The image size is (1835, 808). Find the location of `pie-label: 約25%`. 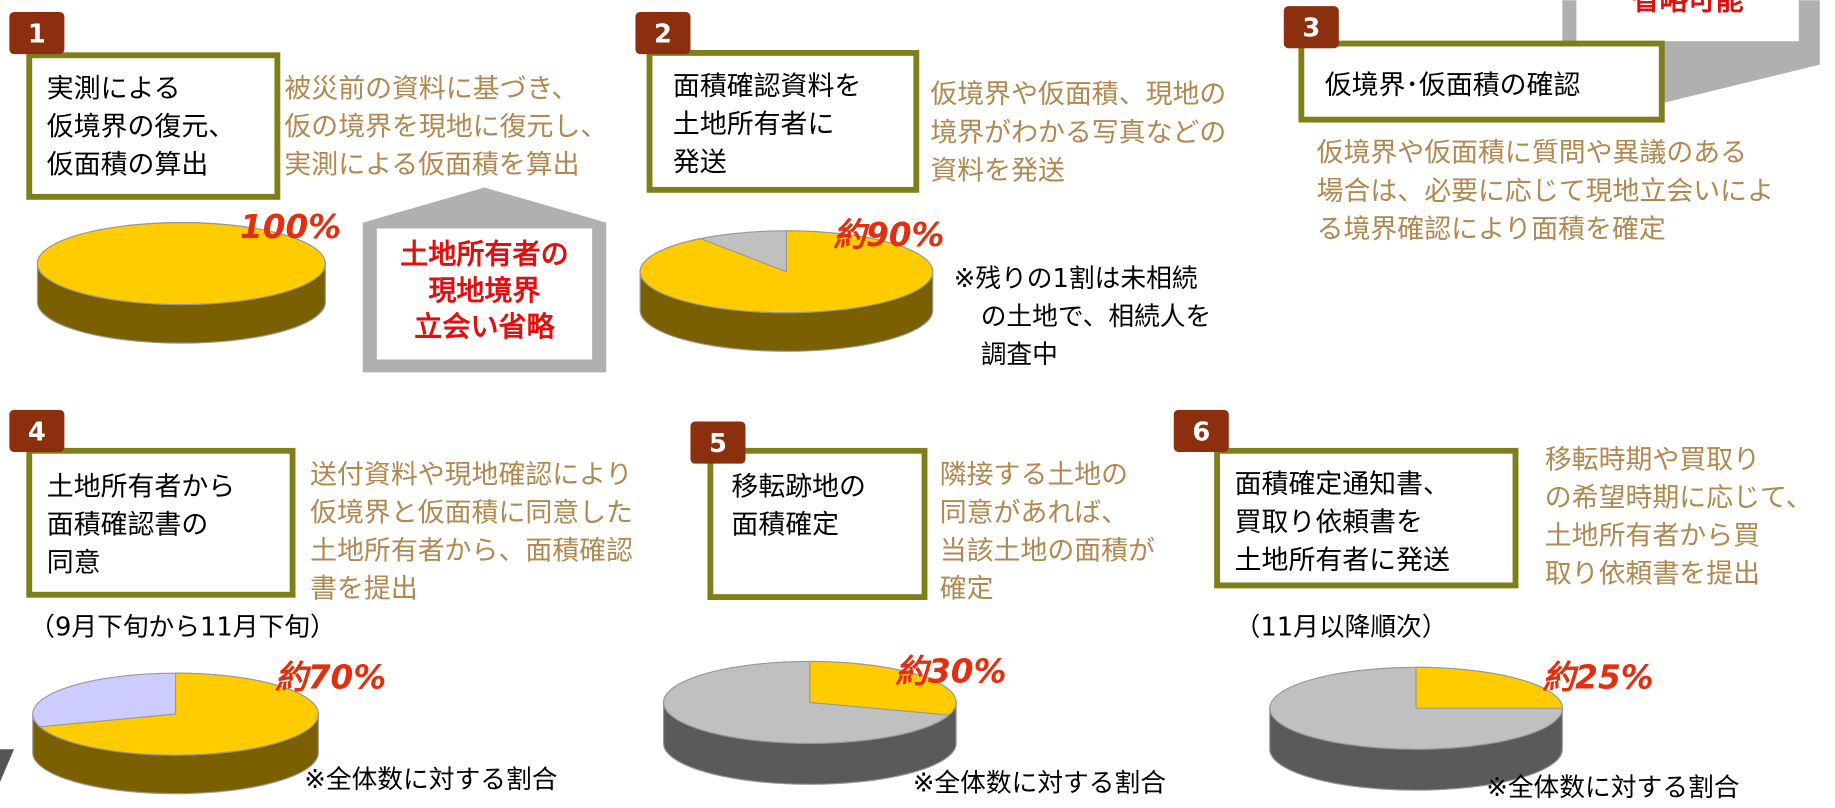

pie-label: 約25% is located at coordinates (1597, 677).